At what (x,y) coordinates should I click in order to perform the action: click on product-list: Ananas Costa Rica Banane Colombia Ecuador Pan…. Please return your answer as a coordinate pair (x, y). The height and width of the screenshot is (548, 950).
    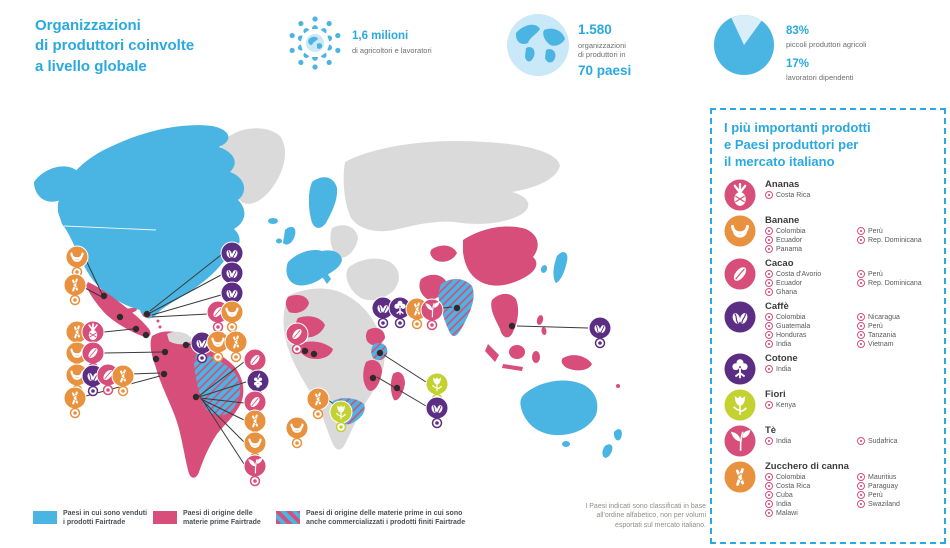
    Looking at the image, I should click on (828, 348).